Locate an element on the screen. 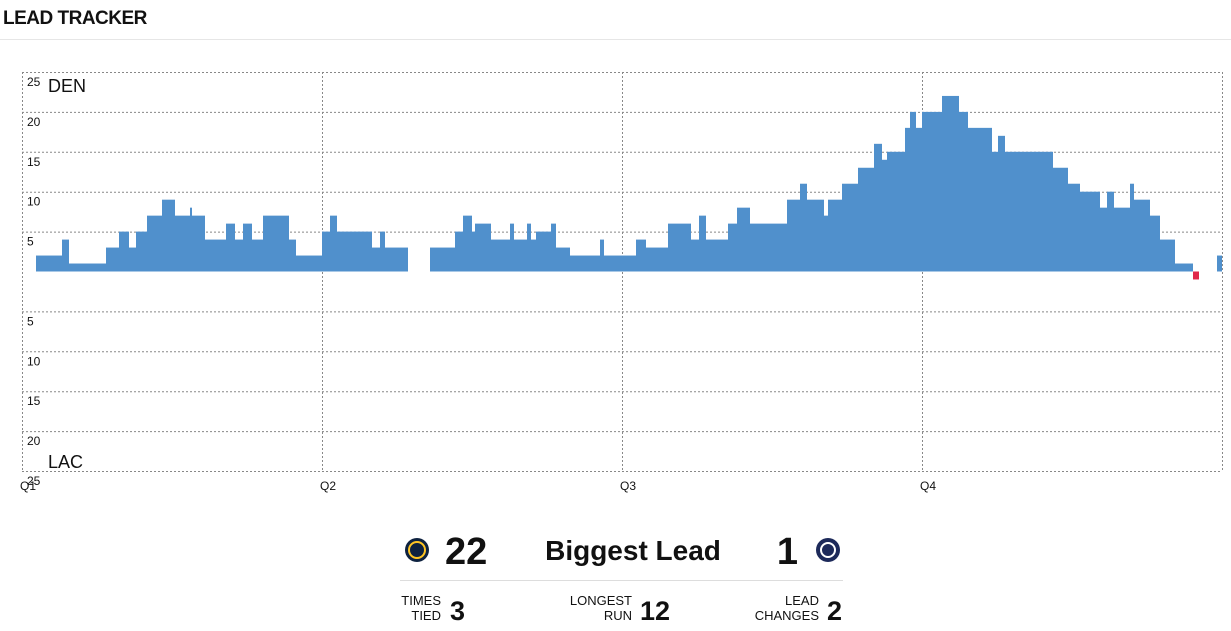 The width and height of the screenshot is (1231, 631). stat-value: 12 is located at coordinates (655, 611).